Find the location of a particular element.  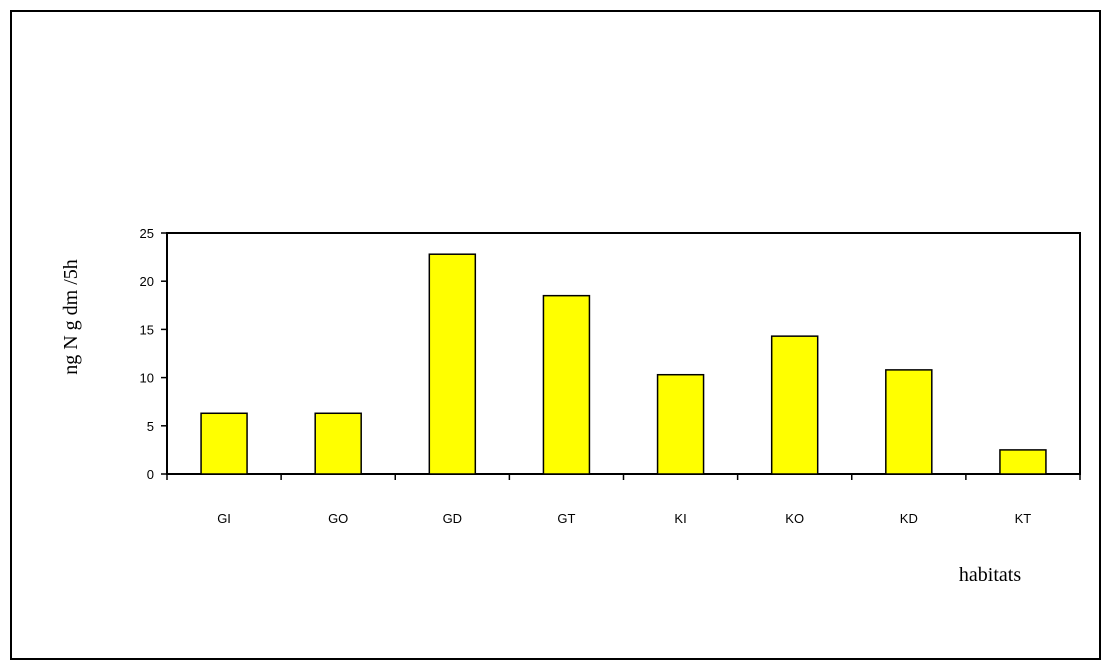

bar-kd is located at coordinates (909, 422).